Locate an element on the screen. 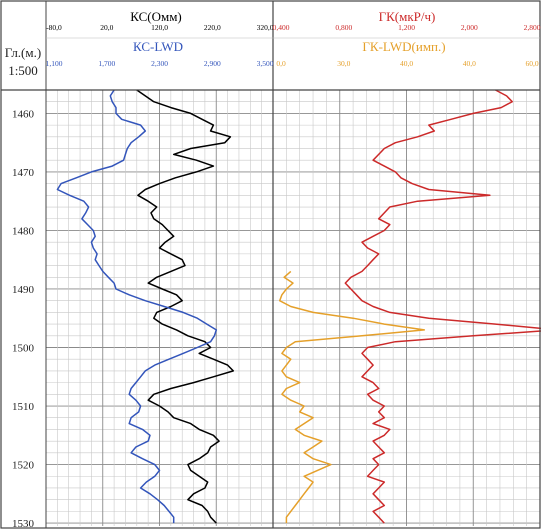 The width and height of the screenshot is (541, 530). tick-label: 2,900 is located at coordinates (212, 63).